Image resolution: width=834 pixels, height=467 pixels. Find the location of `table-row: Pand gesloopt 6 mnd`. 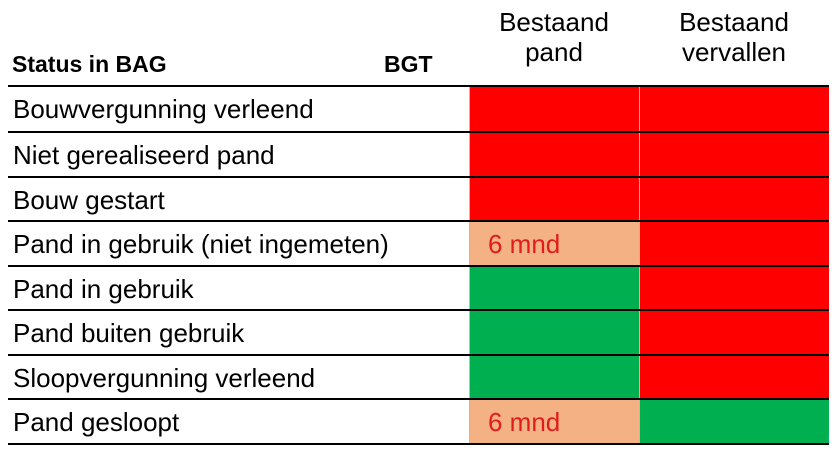

table-row: Pand gesloopt 6 mnd is located at coordinates (418, 422).